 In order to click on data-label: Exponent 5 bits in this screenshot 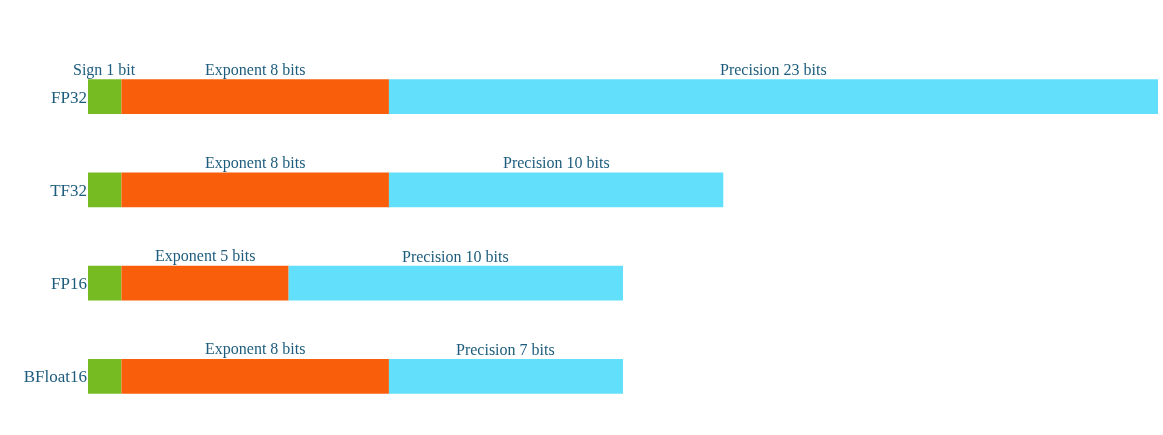, I will do `click(205, 256)`.